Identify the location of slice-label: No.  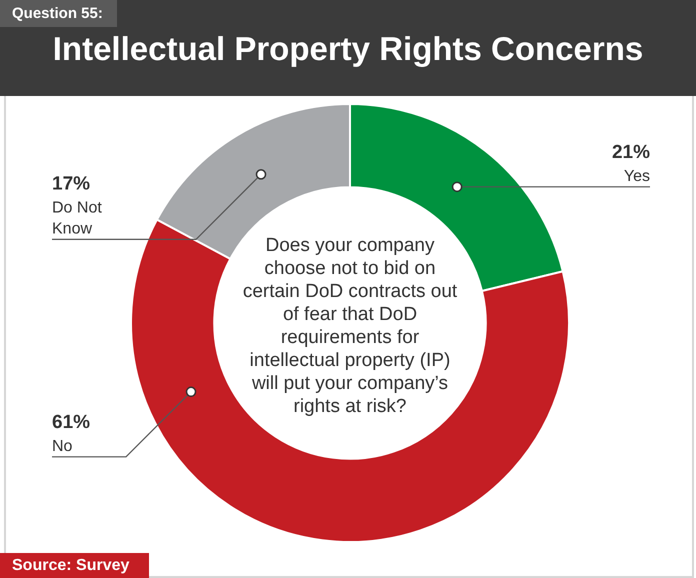
(62, 446).